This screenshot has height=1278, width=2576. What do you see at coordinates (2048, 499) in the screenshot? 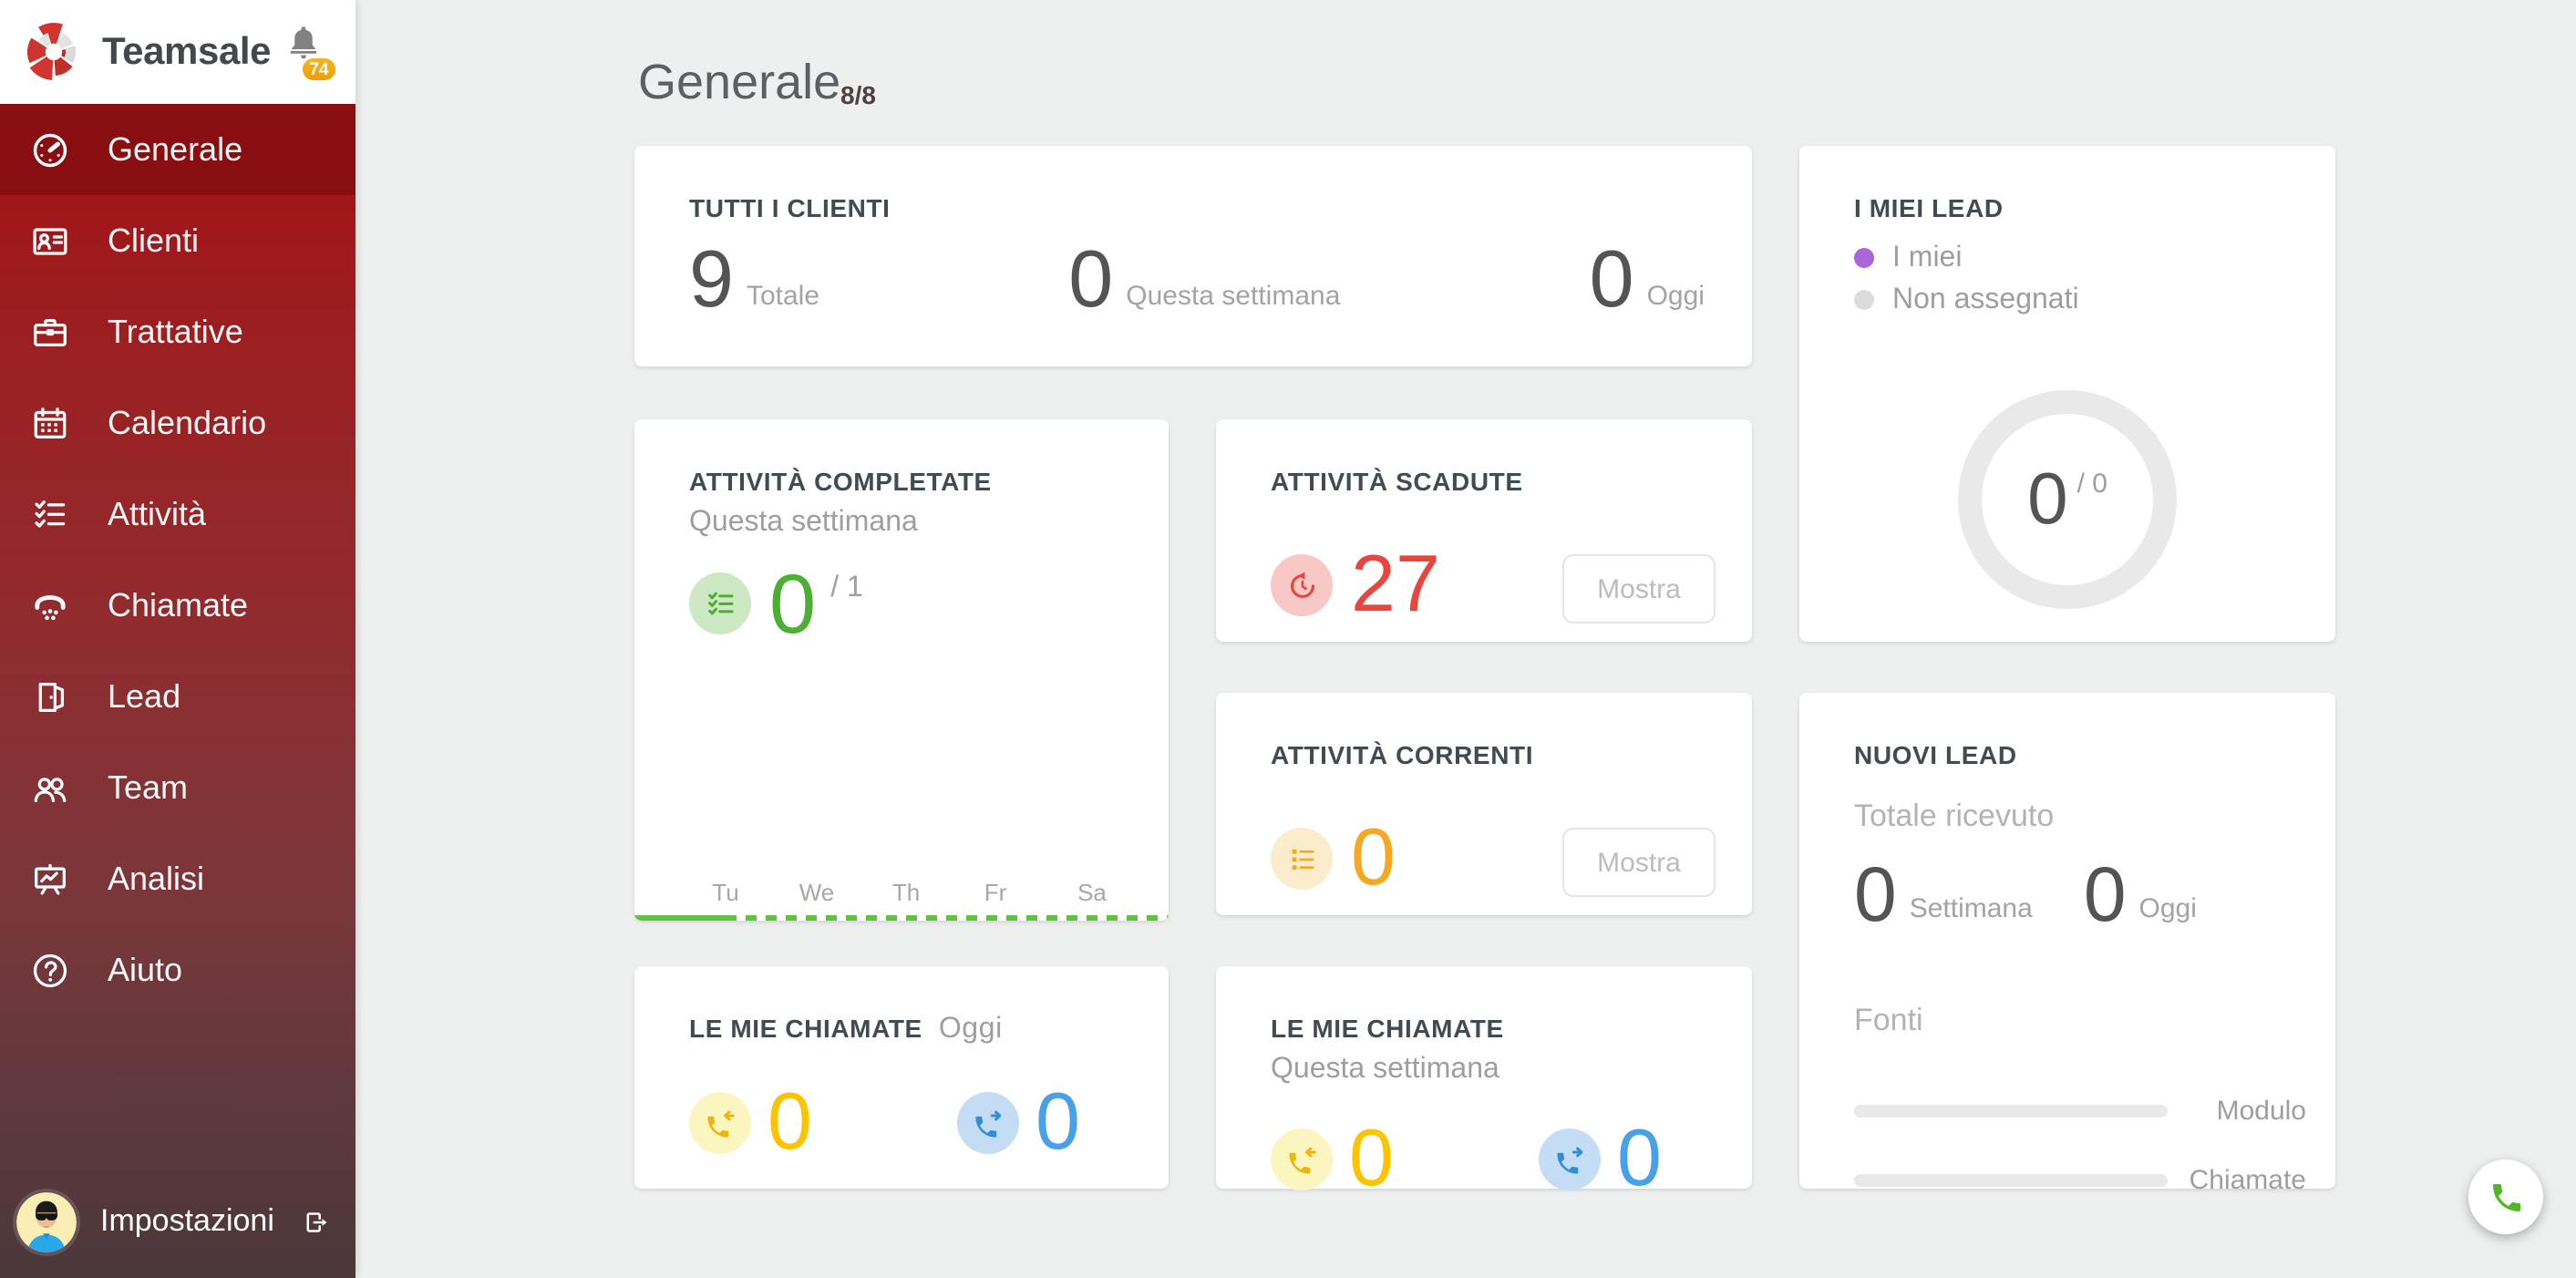
I see `donut-value: 0` at bounding box center [2048, 499].